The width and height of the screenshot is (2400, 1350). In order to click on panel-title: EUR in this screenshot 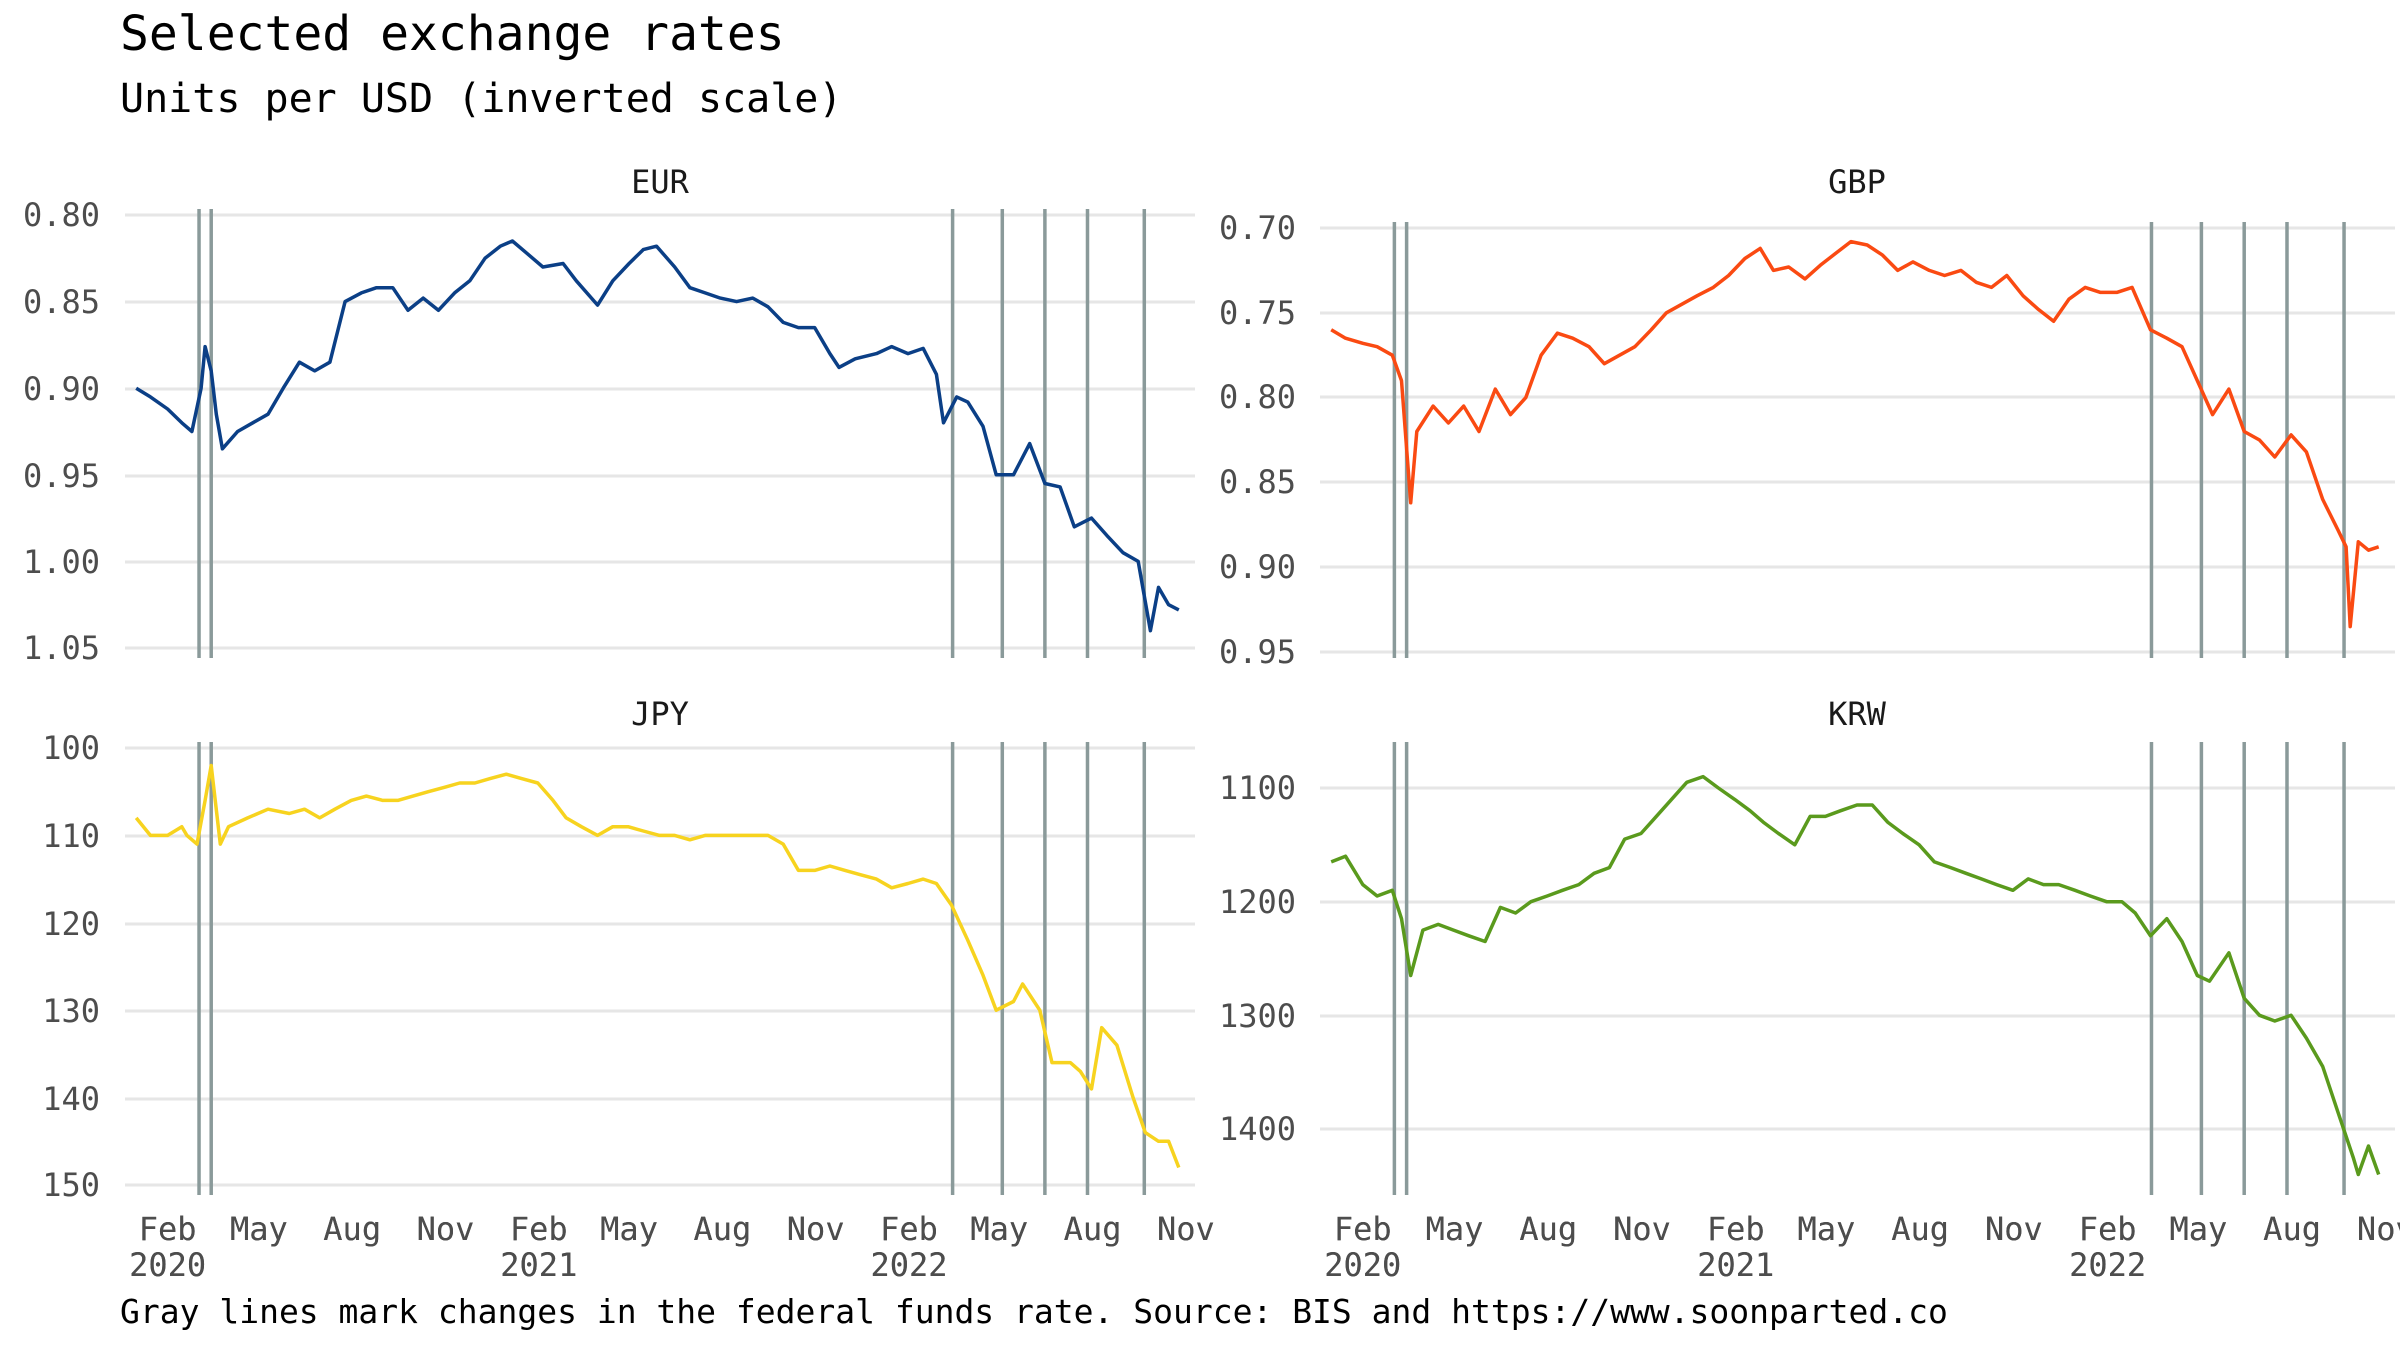, I will do `click(660, 182)`.